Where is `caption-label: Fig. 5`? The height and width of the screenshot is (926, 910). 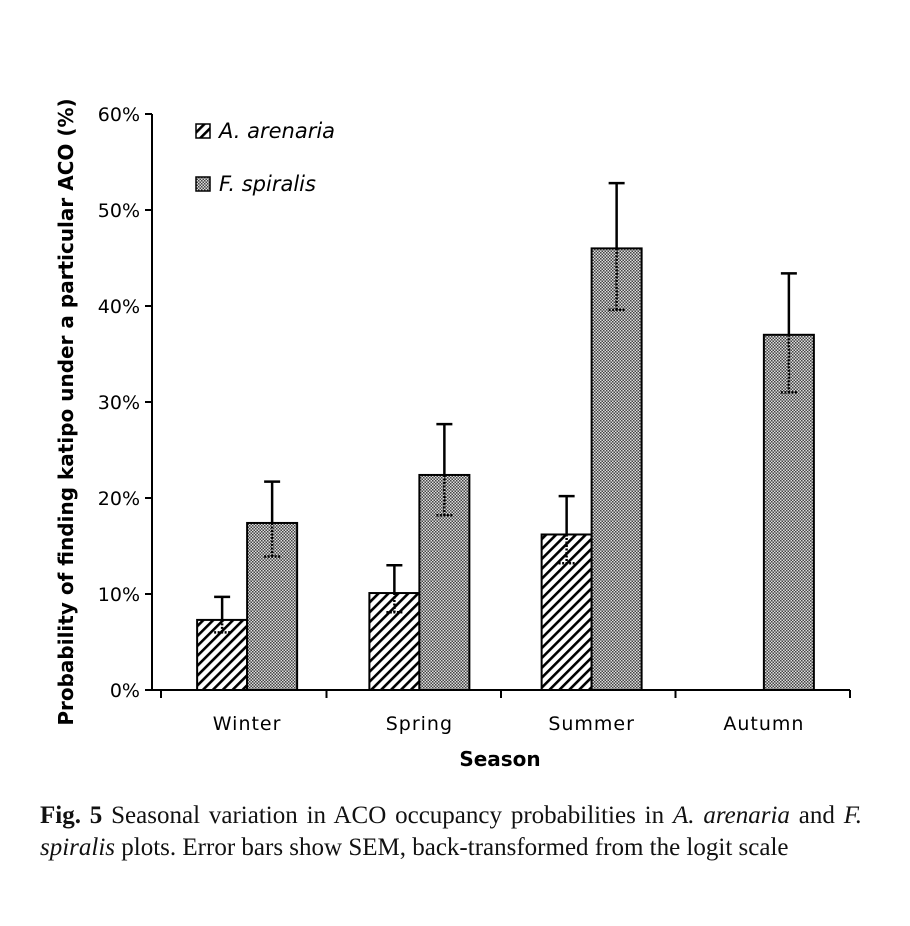
caption-label: Fig. 5 is located at coordinates (71, 815).